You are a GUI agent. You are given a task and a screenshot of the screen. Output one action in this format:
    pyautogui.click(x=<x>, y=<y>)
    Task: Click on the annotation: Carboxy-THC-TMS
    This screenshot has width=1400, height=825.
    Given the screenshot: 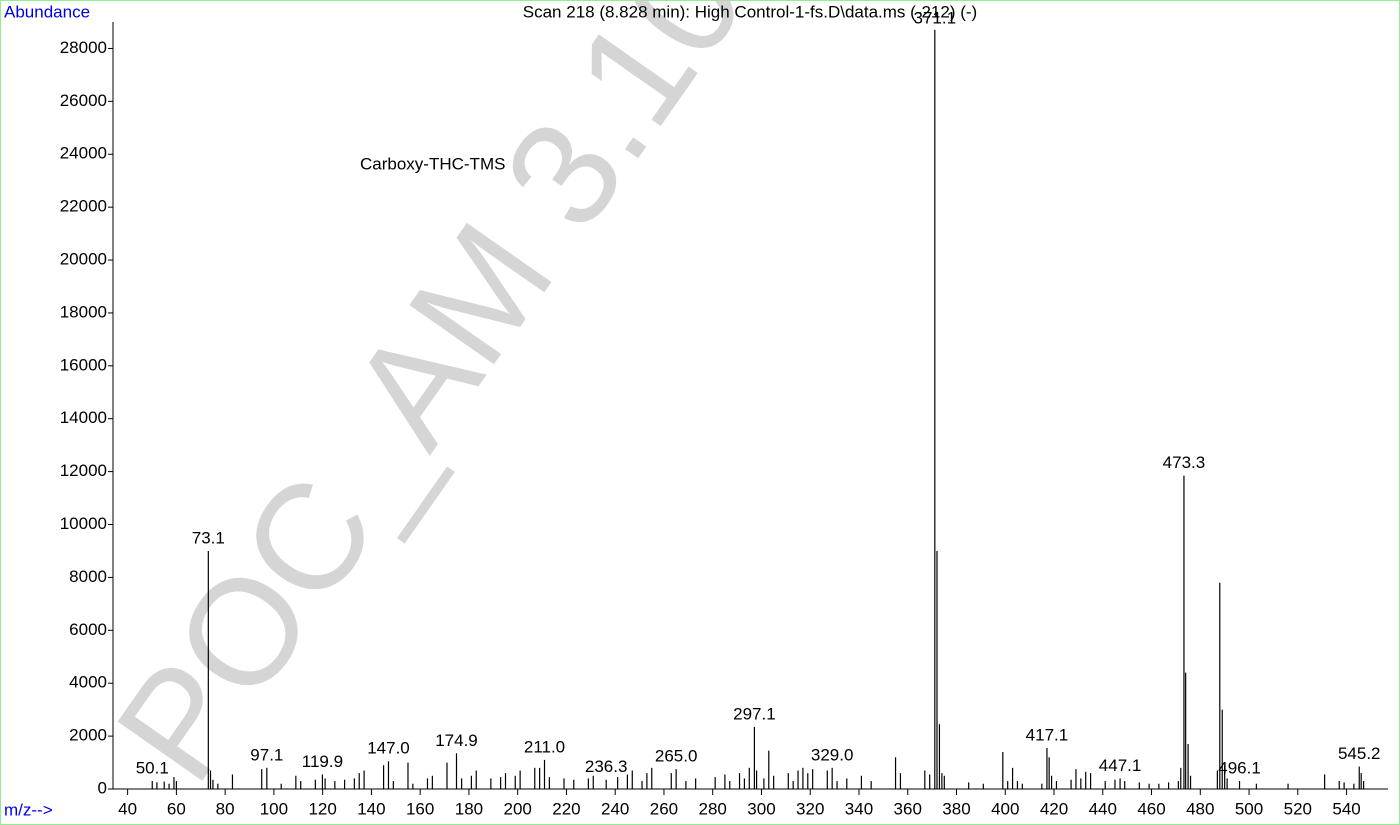 What is the action you would take?
    pyautogui.click(x=432, y=163)
    